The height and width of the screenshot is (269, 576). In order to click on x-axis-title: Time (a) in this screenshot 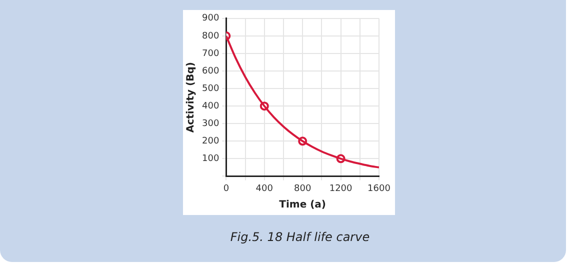, I will do `click(302, 205)`.